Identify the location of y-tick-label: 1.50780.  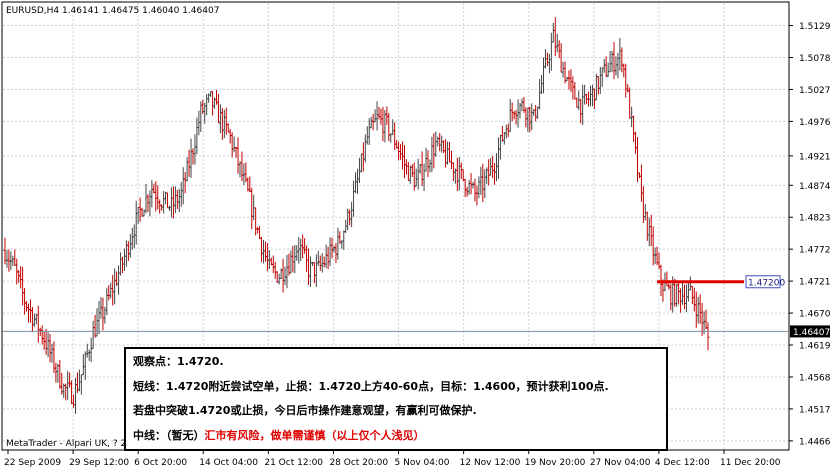
(815, 59).